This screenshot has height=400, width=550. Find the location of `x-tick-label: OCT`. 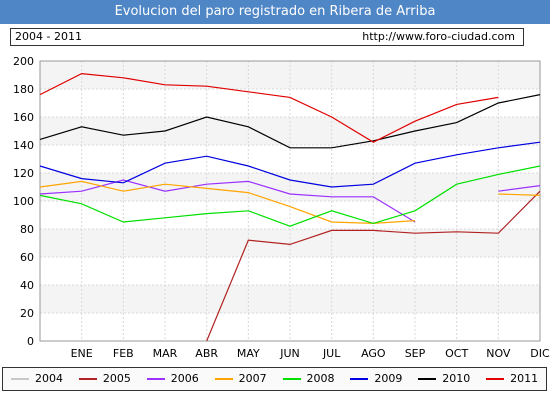

x-tick-label: OCT is located at coordinates (456, 353).